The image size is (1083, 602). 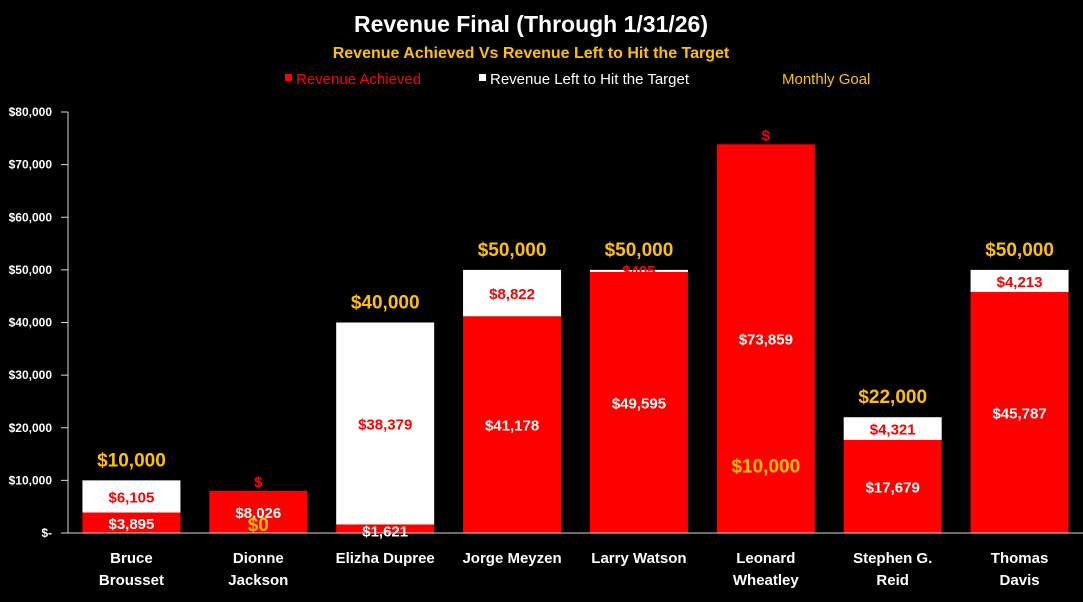 I want to click on label-achieved: $3,895, so click(x=131, y=524).